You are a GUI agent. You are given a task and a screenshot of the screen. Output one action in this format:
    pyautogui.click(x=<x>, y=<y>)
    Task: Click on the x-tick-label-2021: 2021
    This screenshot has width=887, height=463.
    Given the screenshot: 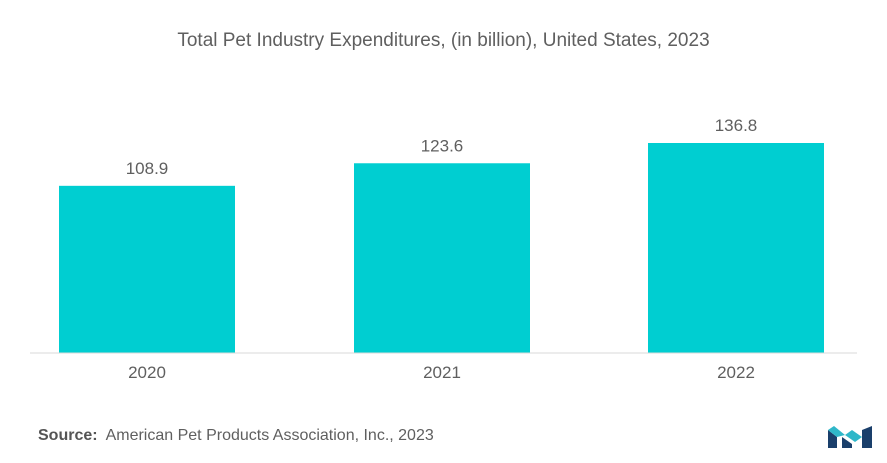 What is the action you would take?
    pyautogui.click(x=442, y=372)
    